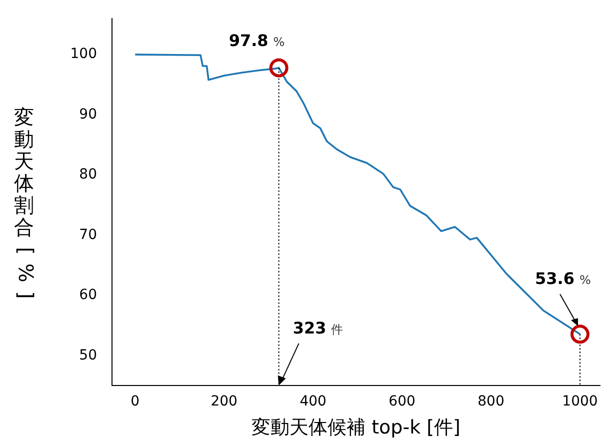 This screenshot has height=448, width=602. Describe the element at coordinates (256, 40) in the screenshot. I see `annotation: 97.8 %` at that location.